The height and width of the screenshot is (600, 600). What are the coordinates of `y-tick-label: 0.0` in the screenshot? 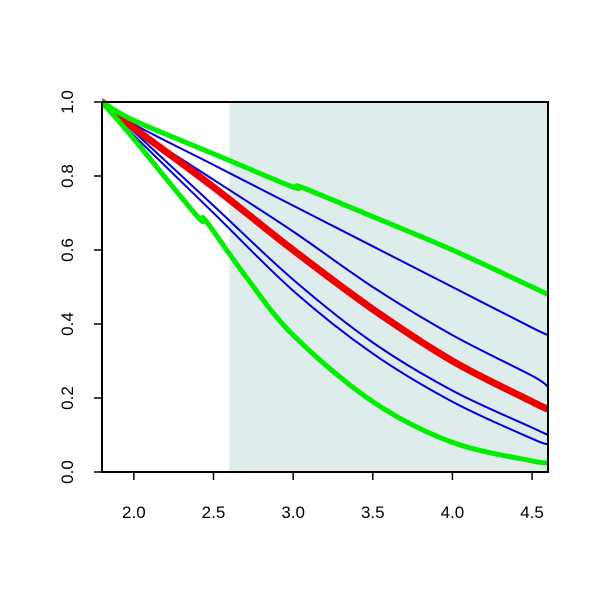 It's located at (67, 472).